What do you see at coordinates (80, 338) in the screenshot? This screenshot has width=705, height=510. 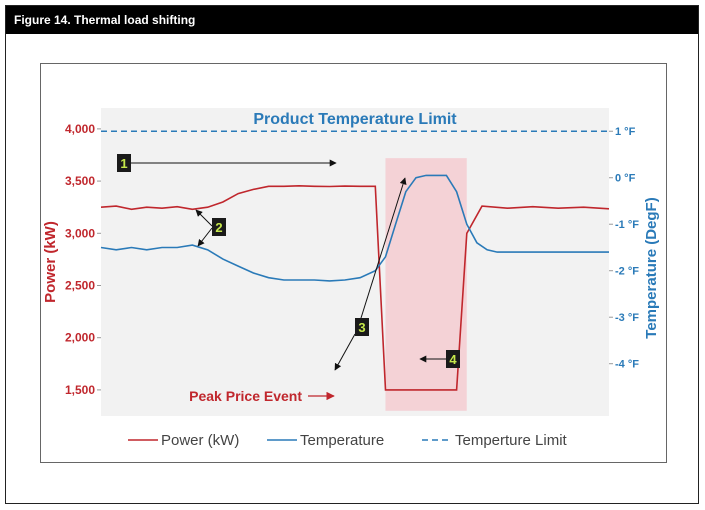 I see `y-tick-label-left: 2,000` at bounding box center [80, 338].